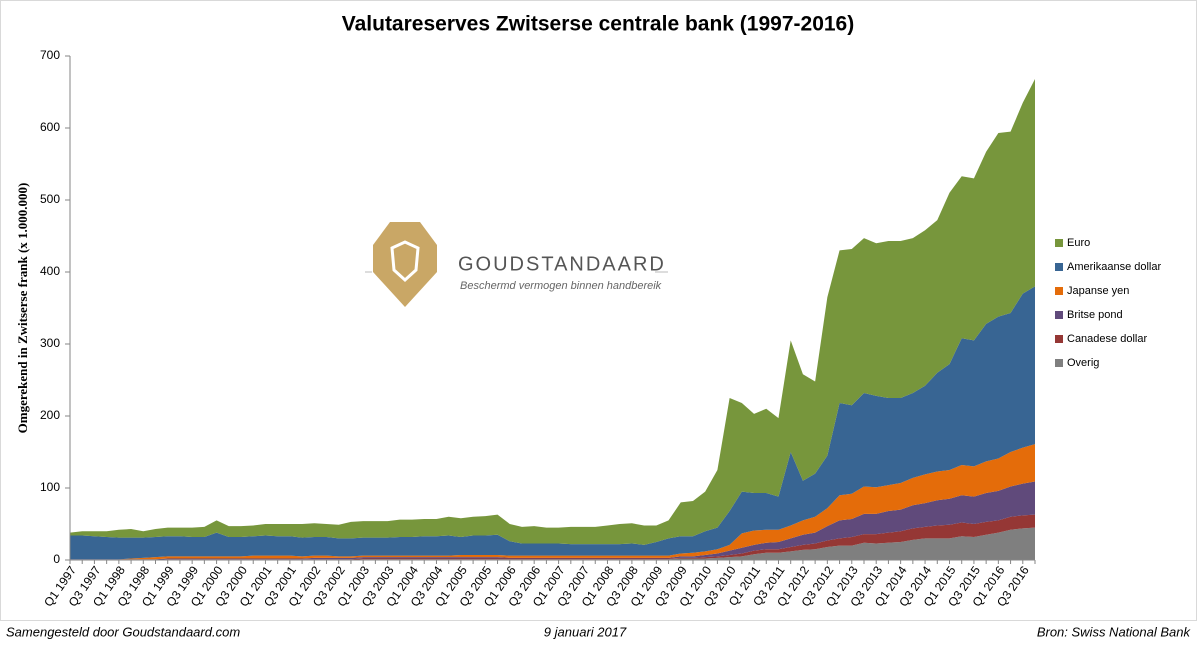 Image resolution: width=1197 pixels, height=646 pixels. Describe the element at coordinates (50, 127) in the screenshot. I see `y-tick-label: 600` at that location.